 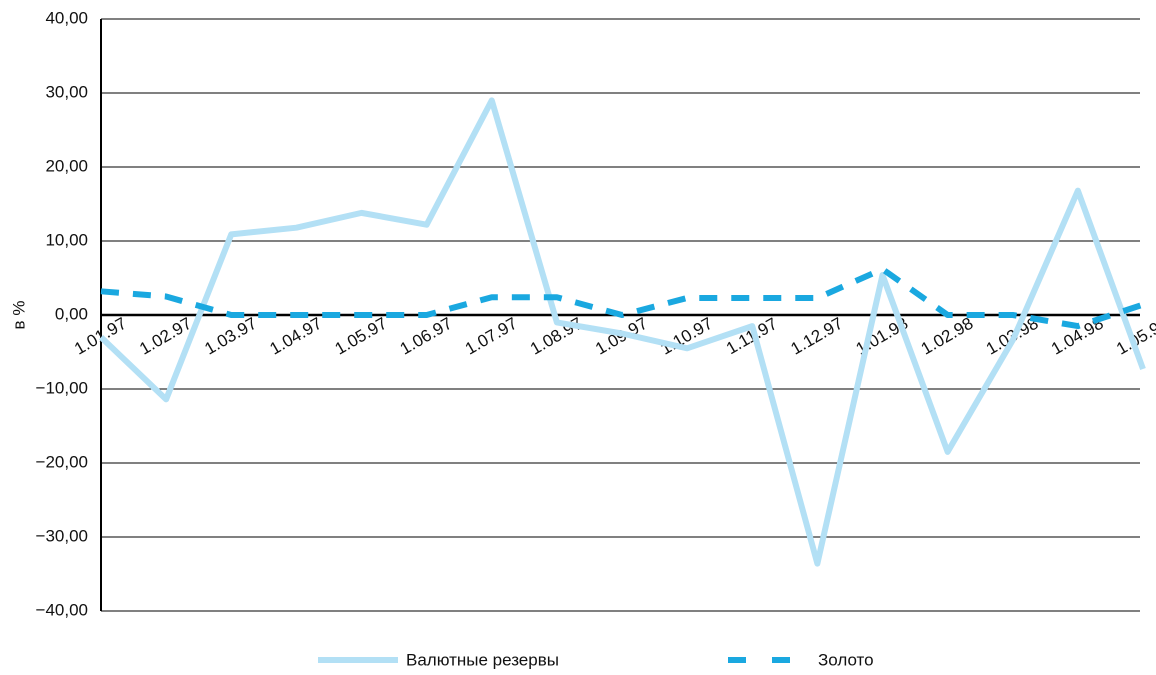 What do you see at coordinates (426, 336) in the screenshot?
I see `x-tick-label: 1.06.97` at bounding box center [426, 336].